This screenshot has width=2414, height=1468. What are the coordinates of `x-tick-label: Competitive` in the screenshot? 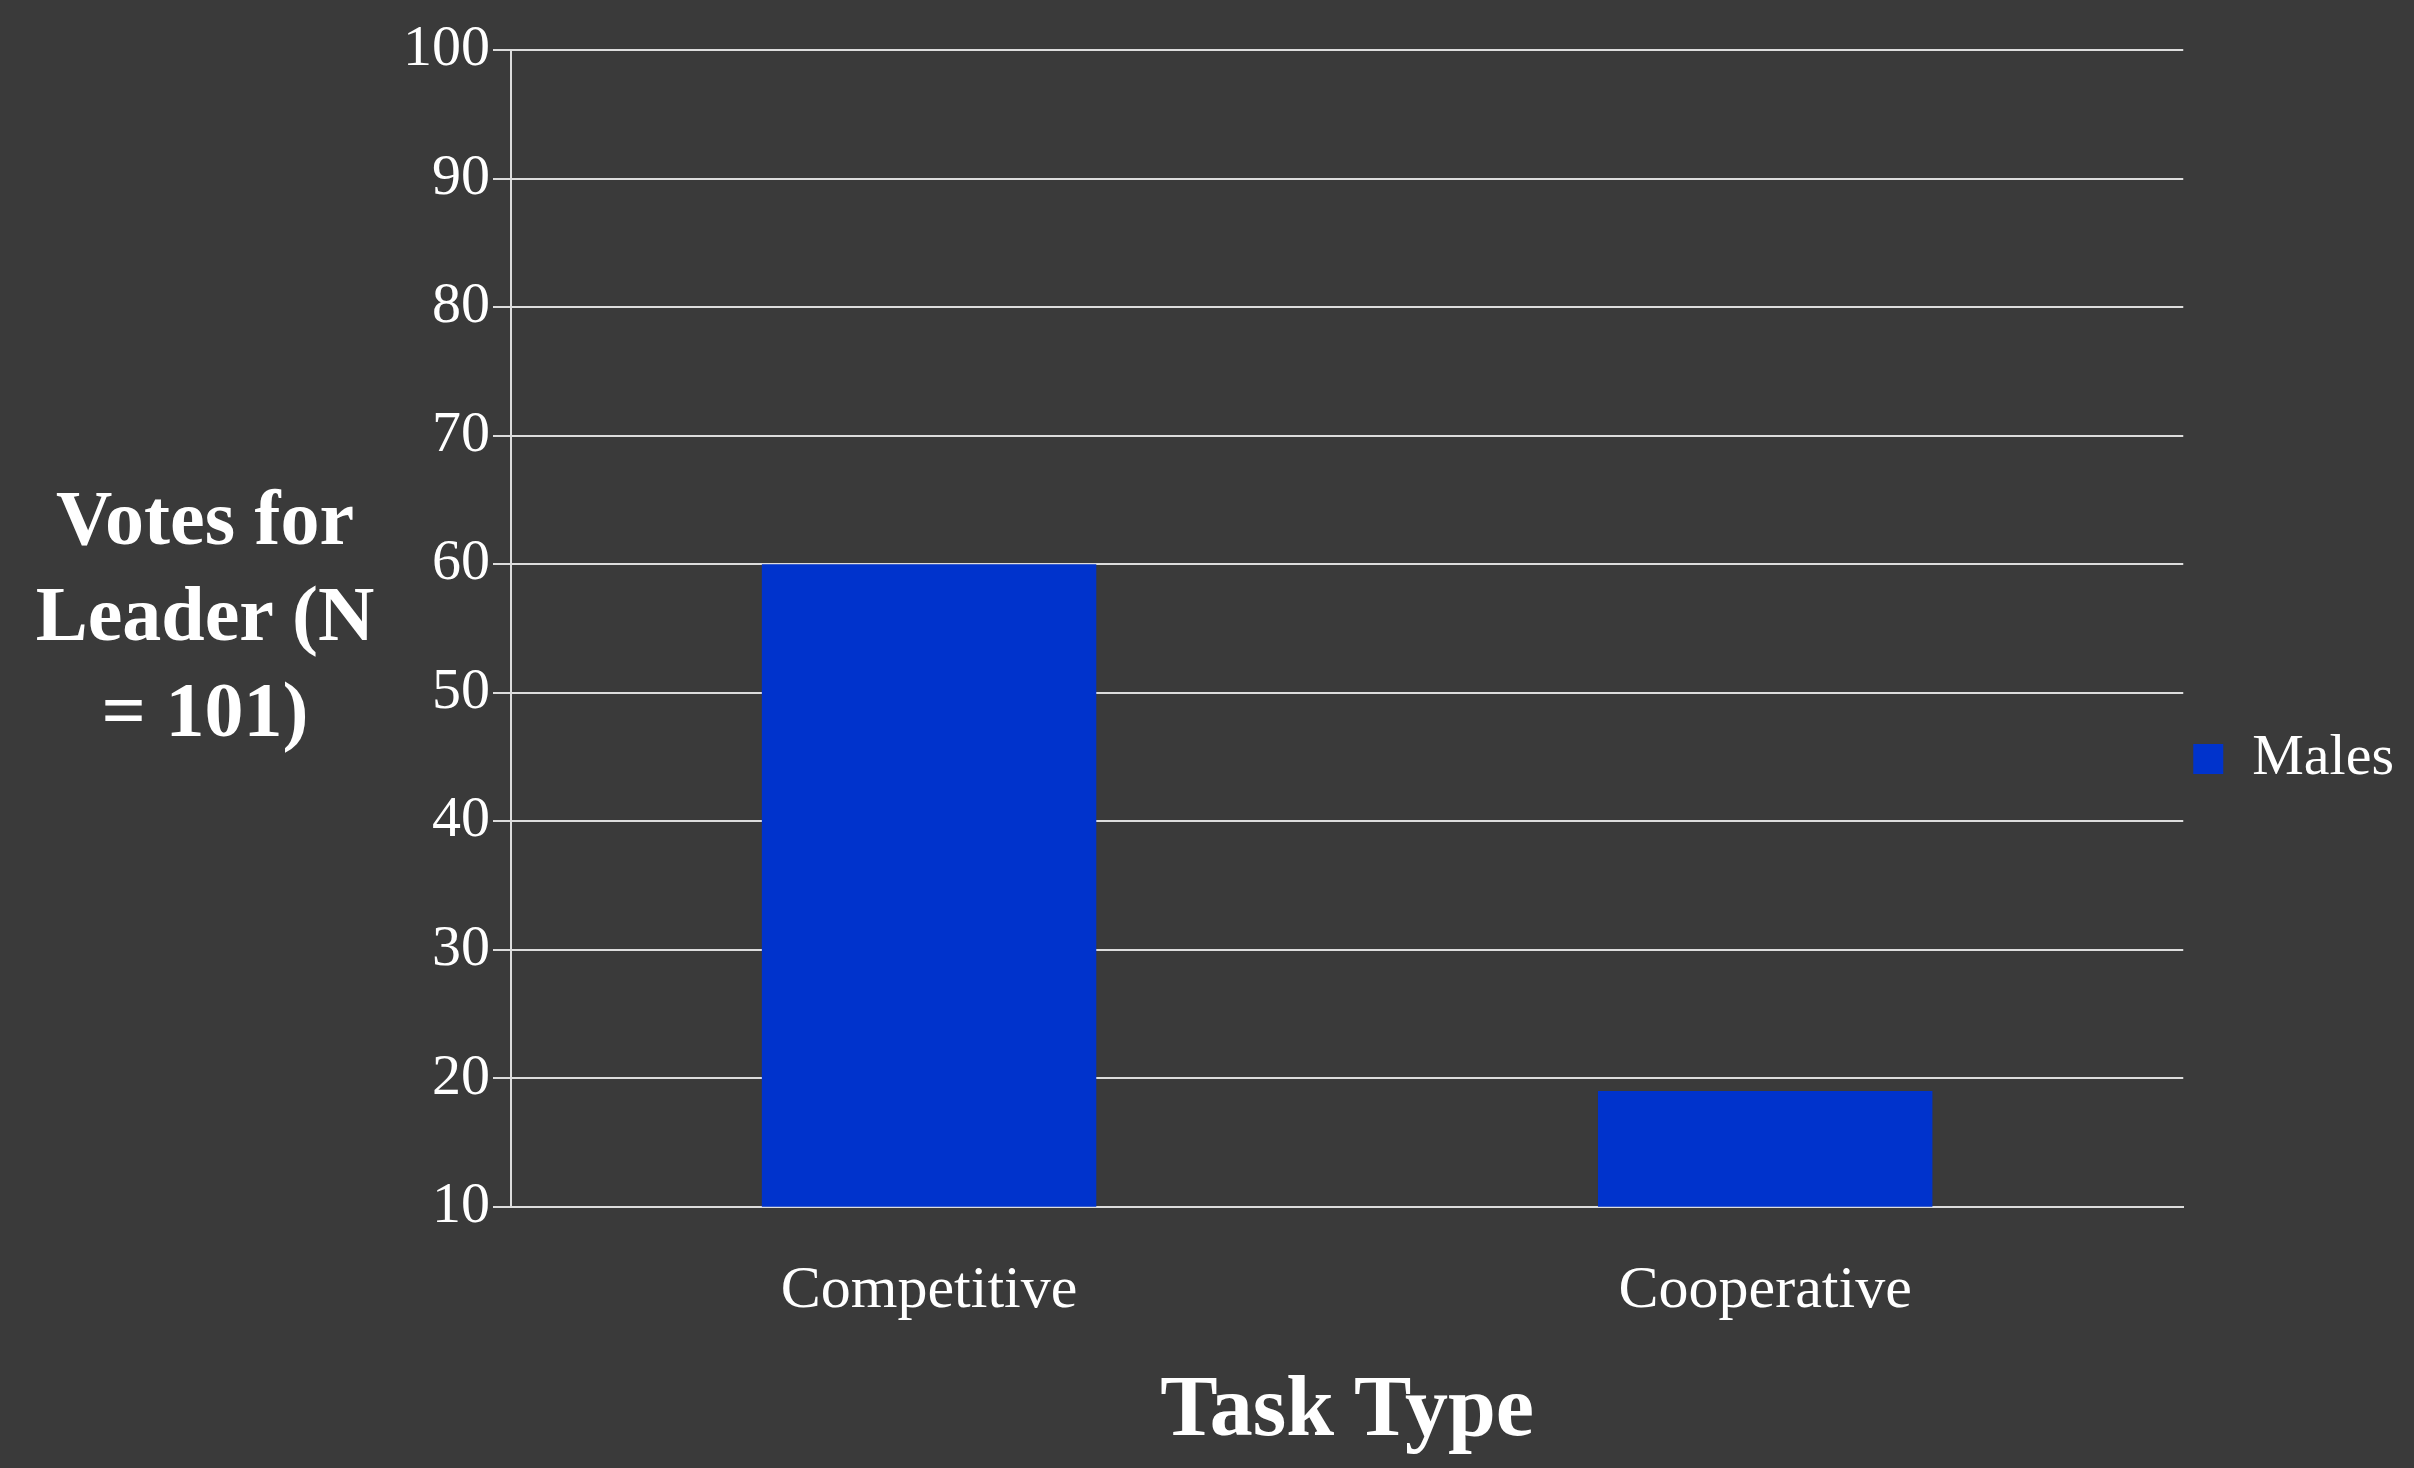 It's located at (929, 1286).